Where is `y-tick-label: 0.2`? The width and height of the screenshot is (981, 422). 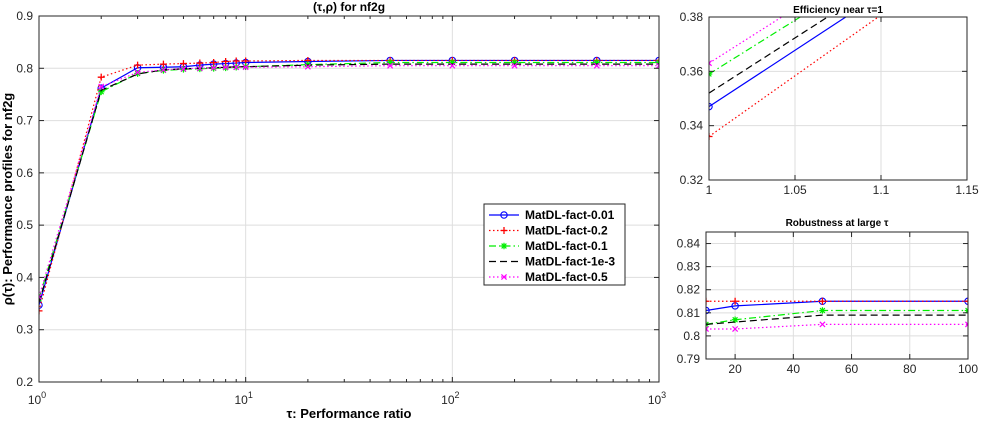
y-tick-label: 0.2 is located at coordinates (24, 382).